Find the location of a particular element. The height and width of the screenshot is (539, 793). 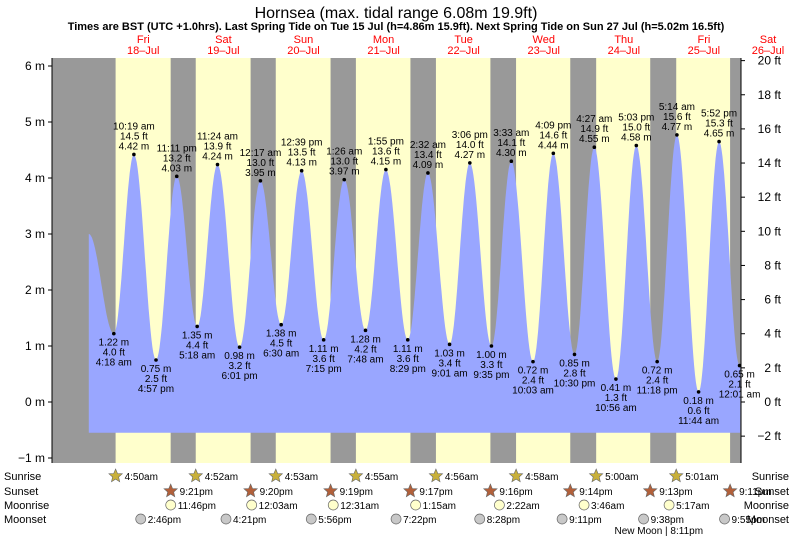

tide-height-ft: 2.5 ft is located at coordinates (156, 379).